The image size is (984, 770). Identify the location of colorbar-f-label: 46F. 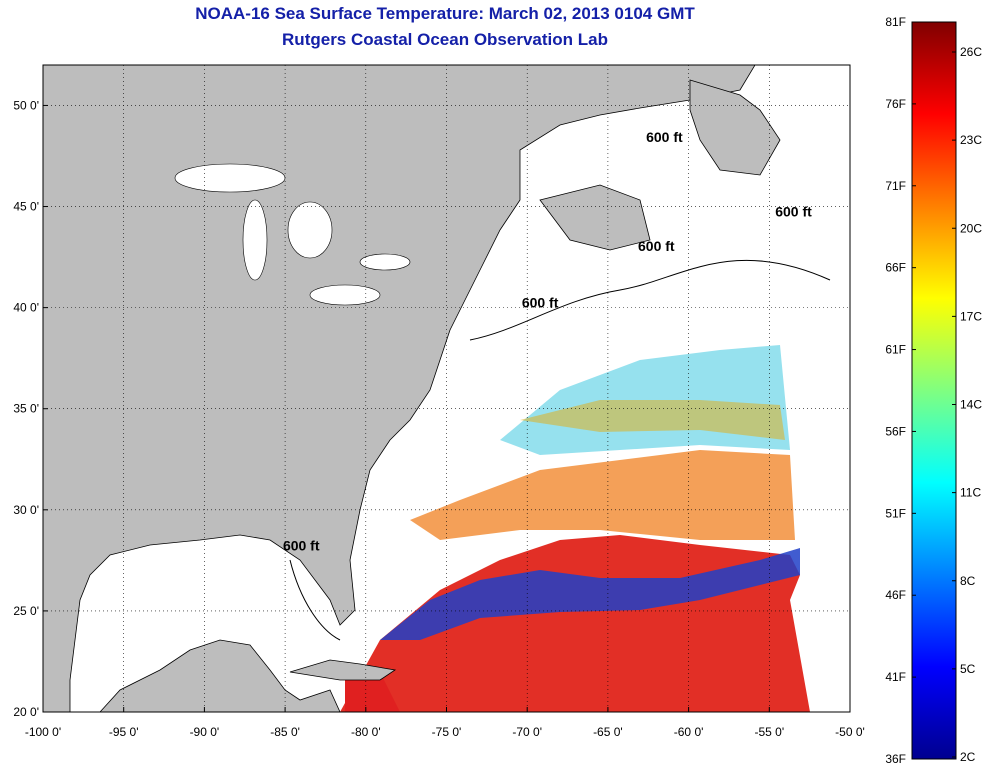
(895, 595).